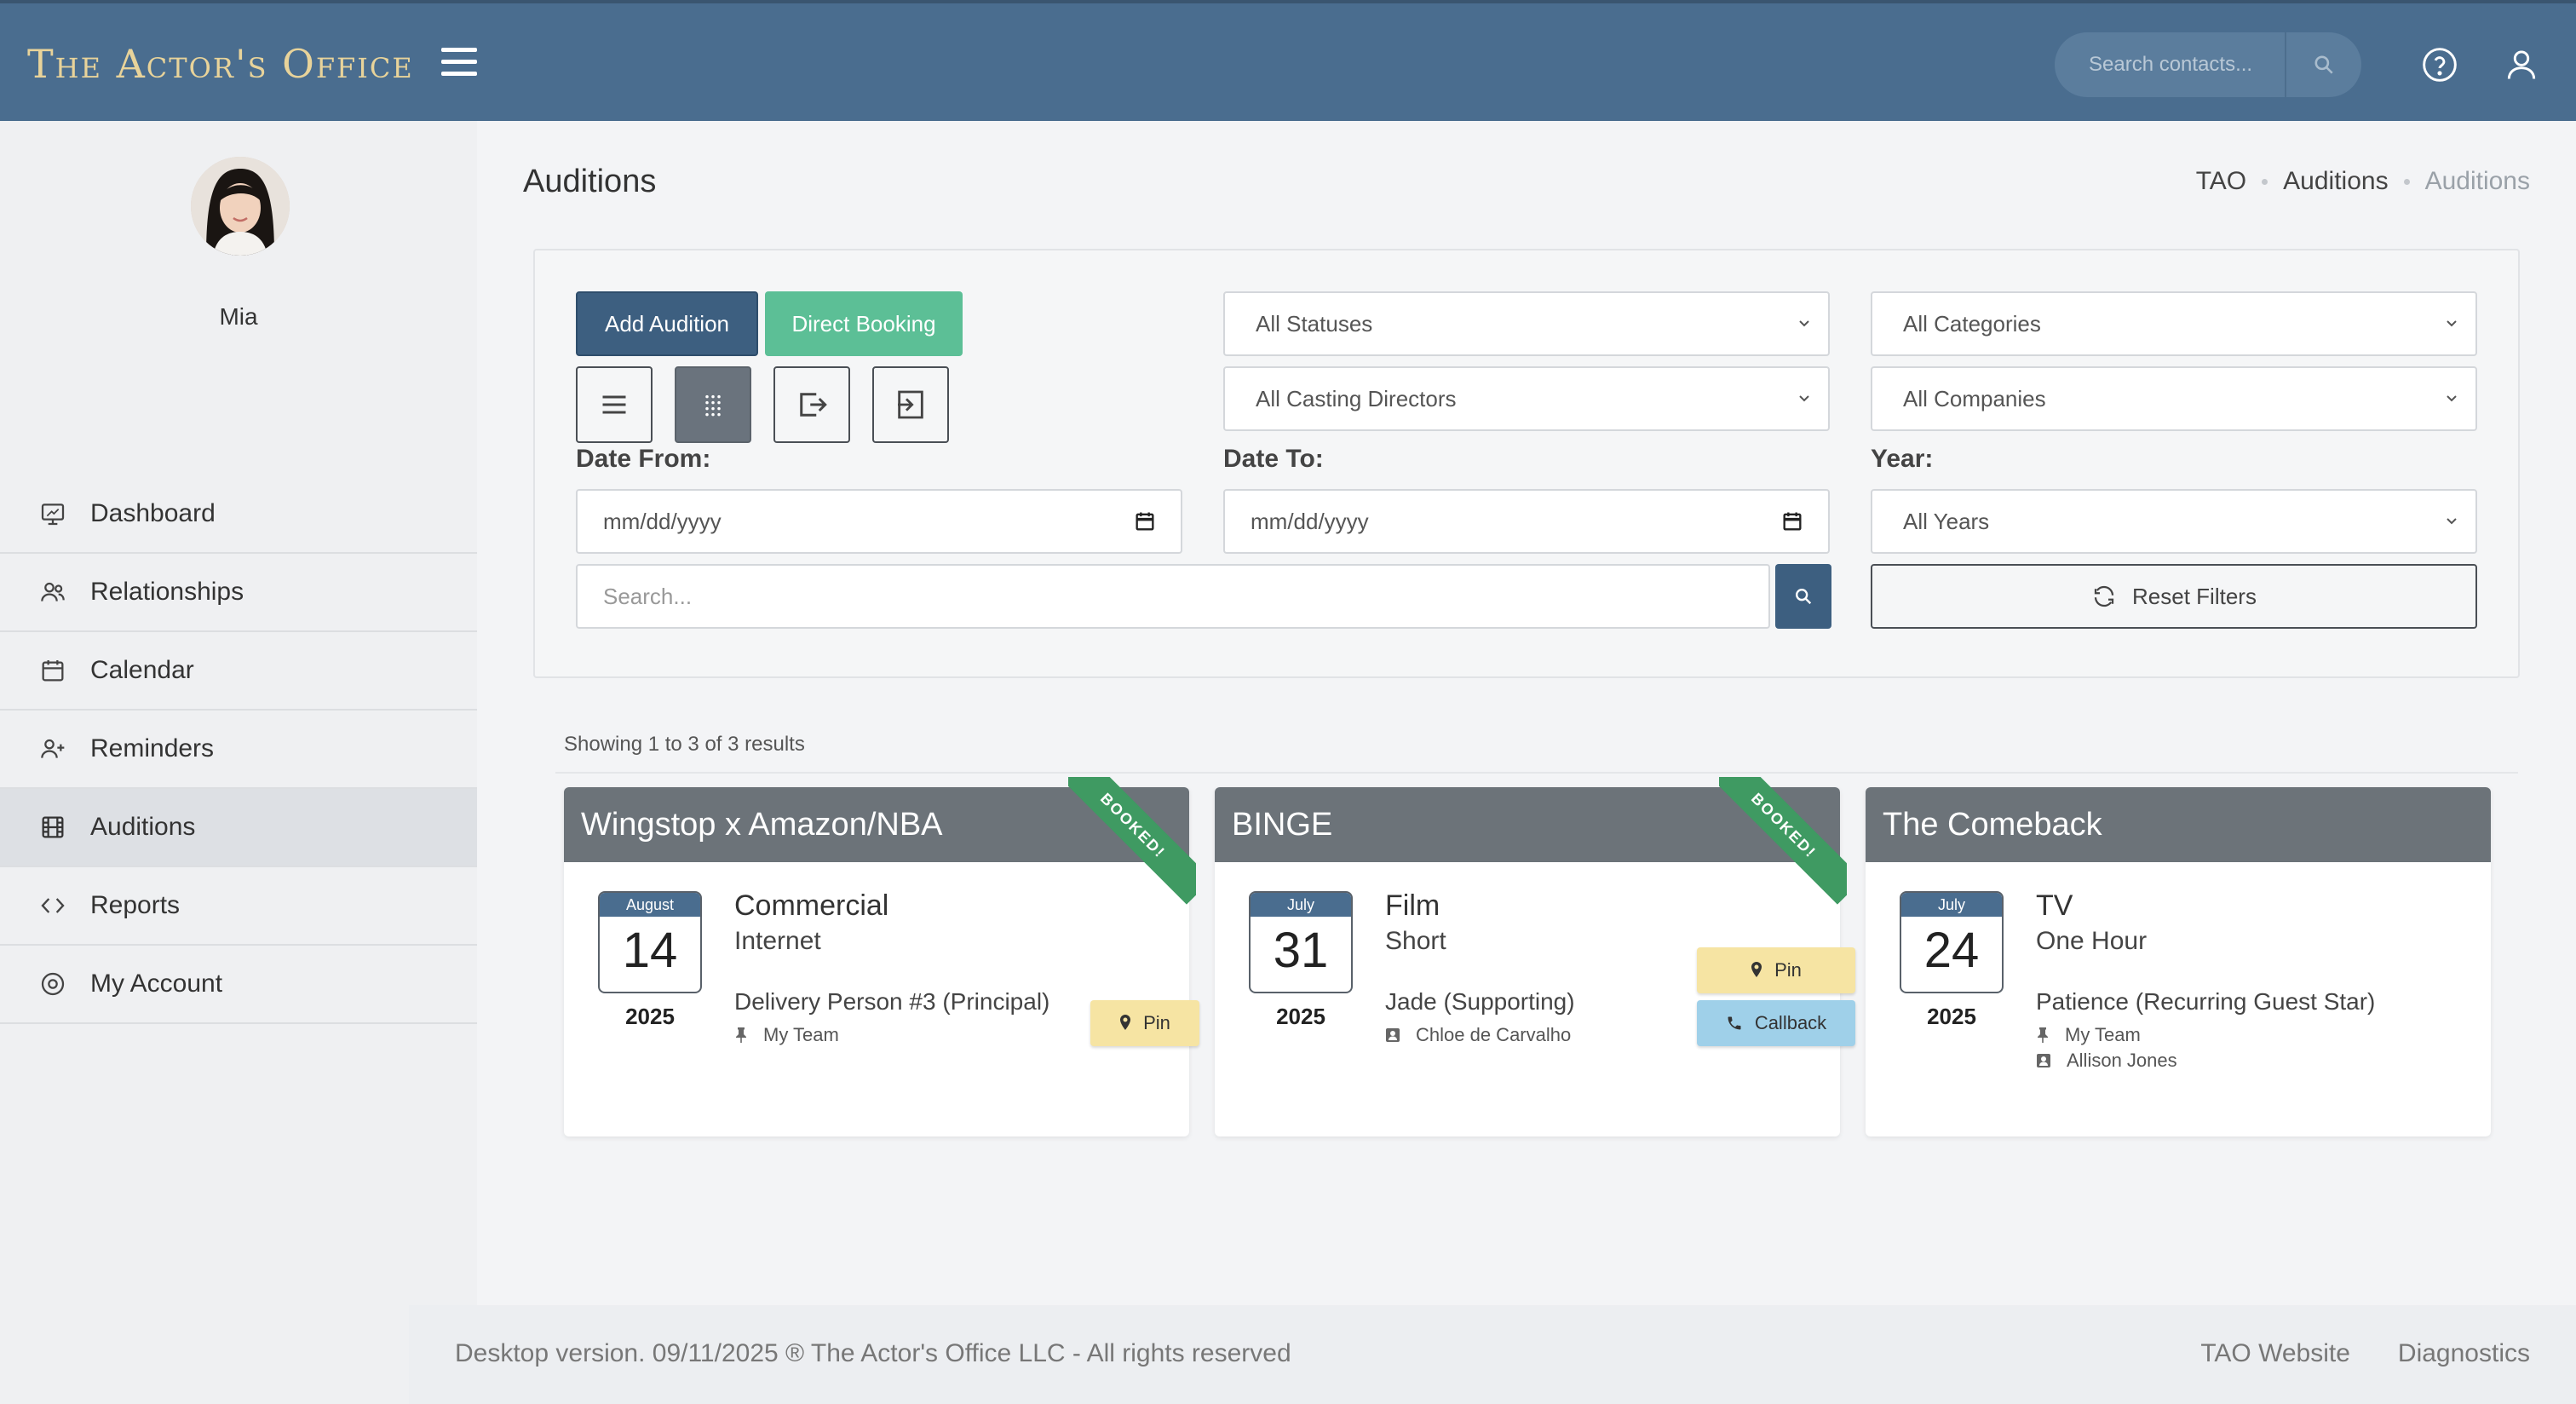 This screenshot has height=1404, width=2576. I want to click on user-photo-icon, so click(240, 206).